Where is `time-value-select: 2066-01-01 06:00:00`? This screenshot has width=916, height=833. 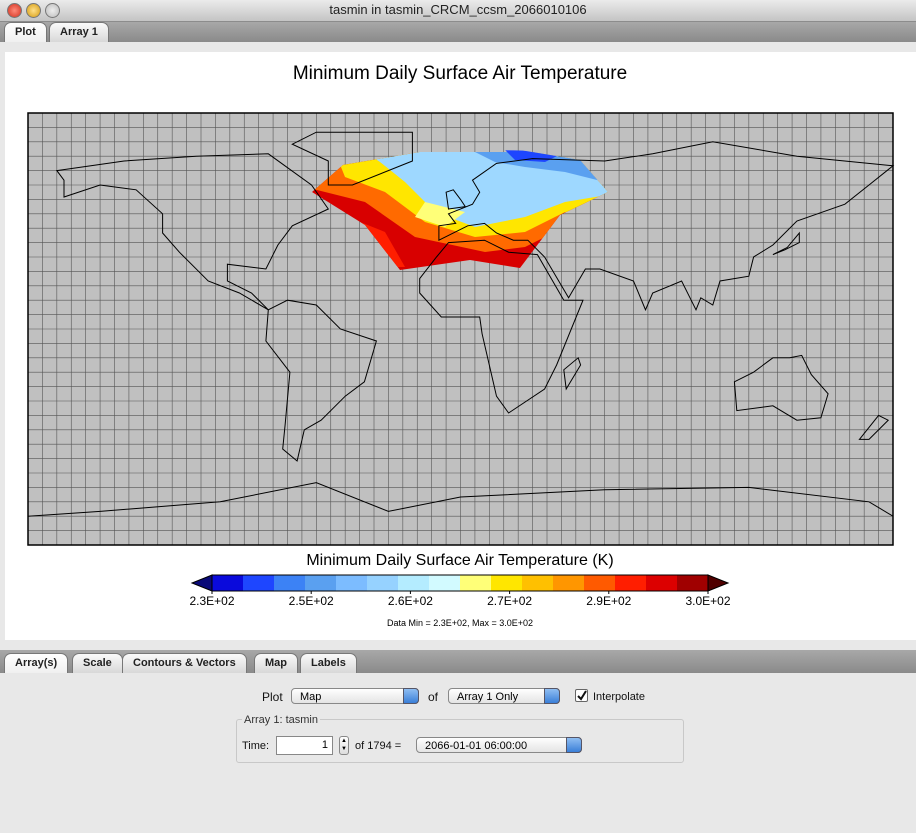
time-value-select: 2066-01-01 06:00:00 is located at coordinates (499, 745).